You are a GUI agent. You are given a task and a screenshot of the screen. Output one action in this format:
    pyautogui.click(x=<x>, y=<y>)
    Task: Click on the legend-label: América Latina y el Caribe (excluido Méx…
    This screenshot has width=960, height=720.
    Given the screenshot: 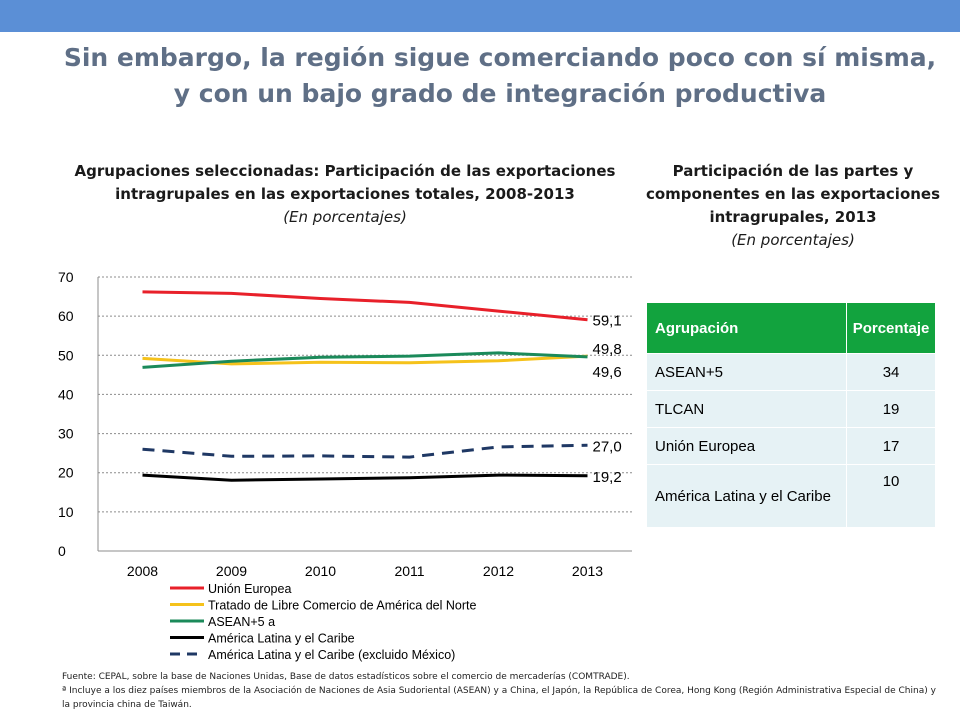 What is the action you would take?
    pyautogui.click(x=331, y=655)
    